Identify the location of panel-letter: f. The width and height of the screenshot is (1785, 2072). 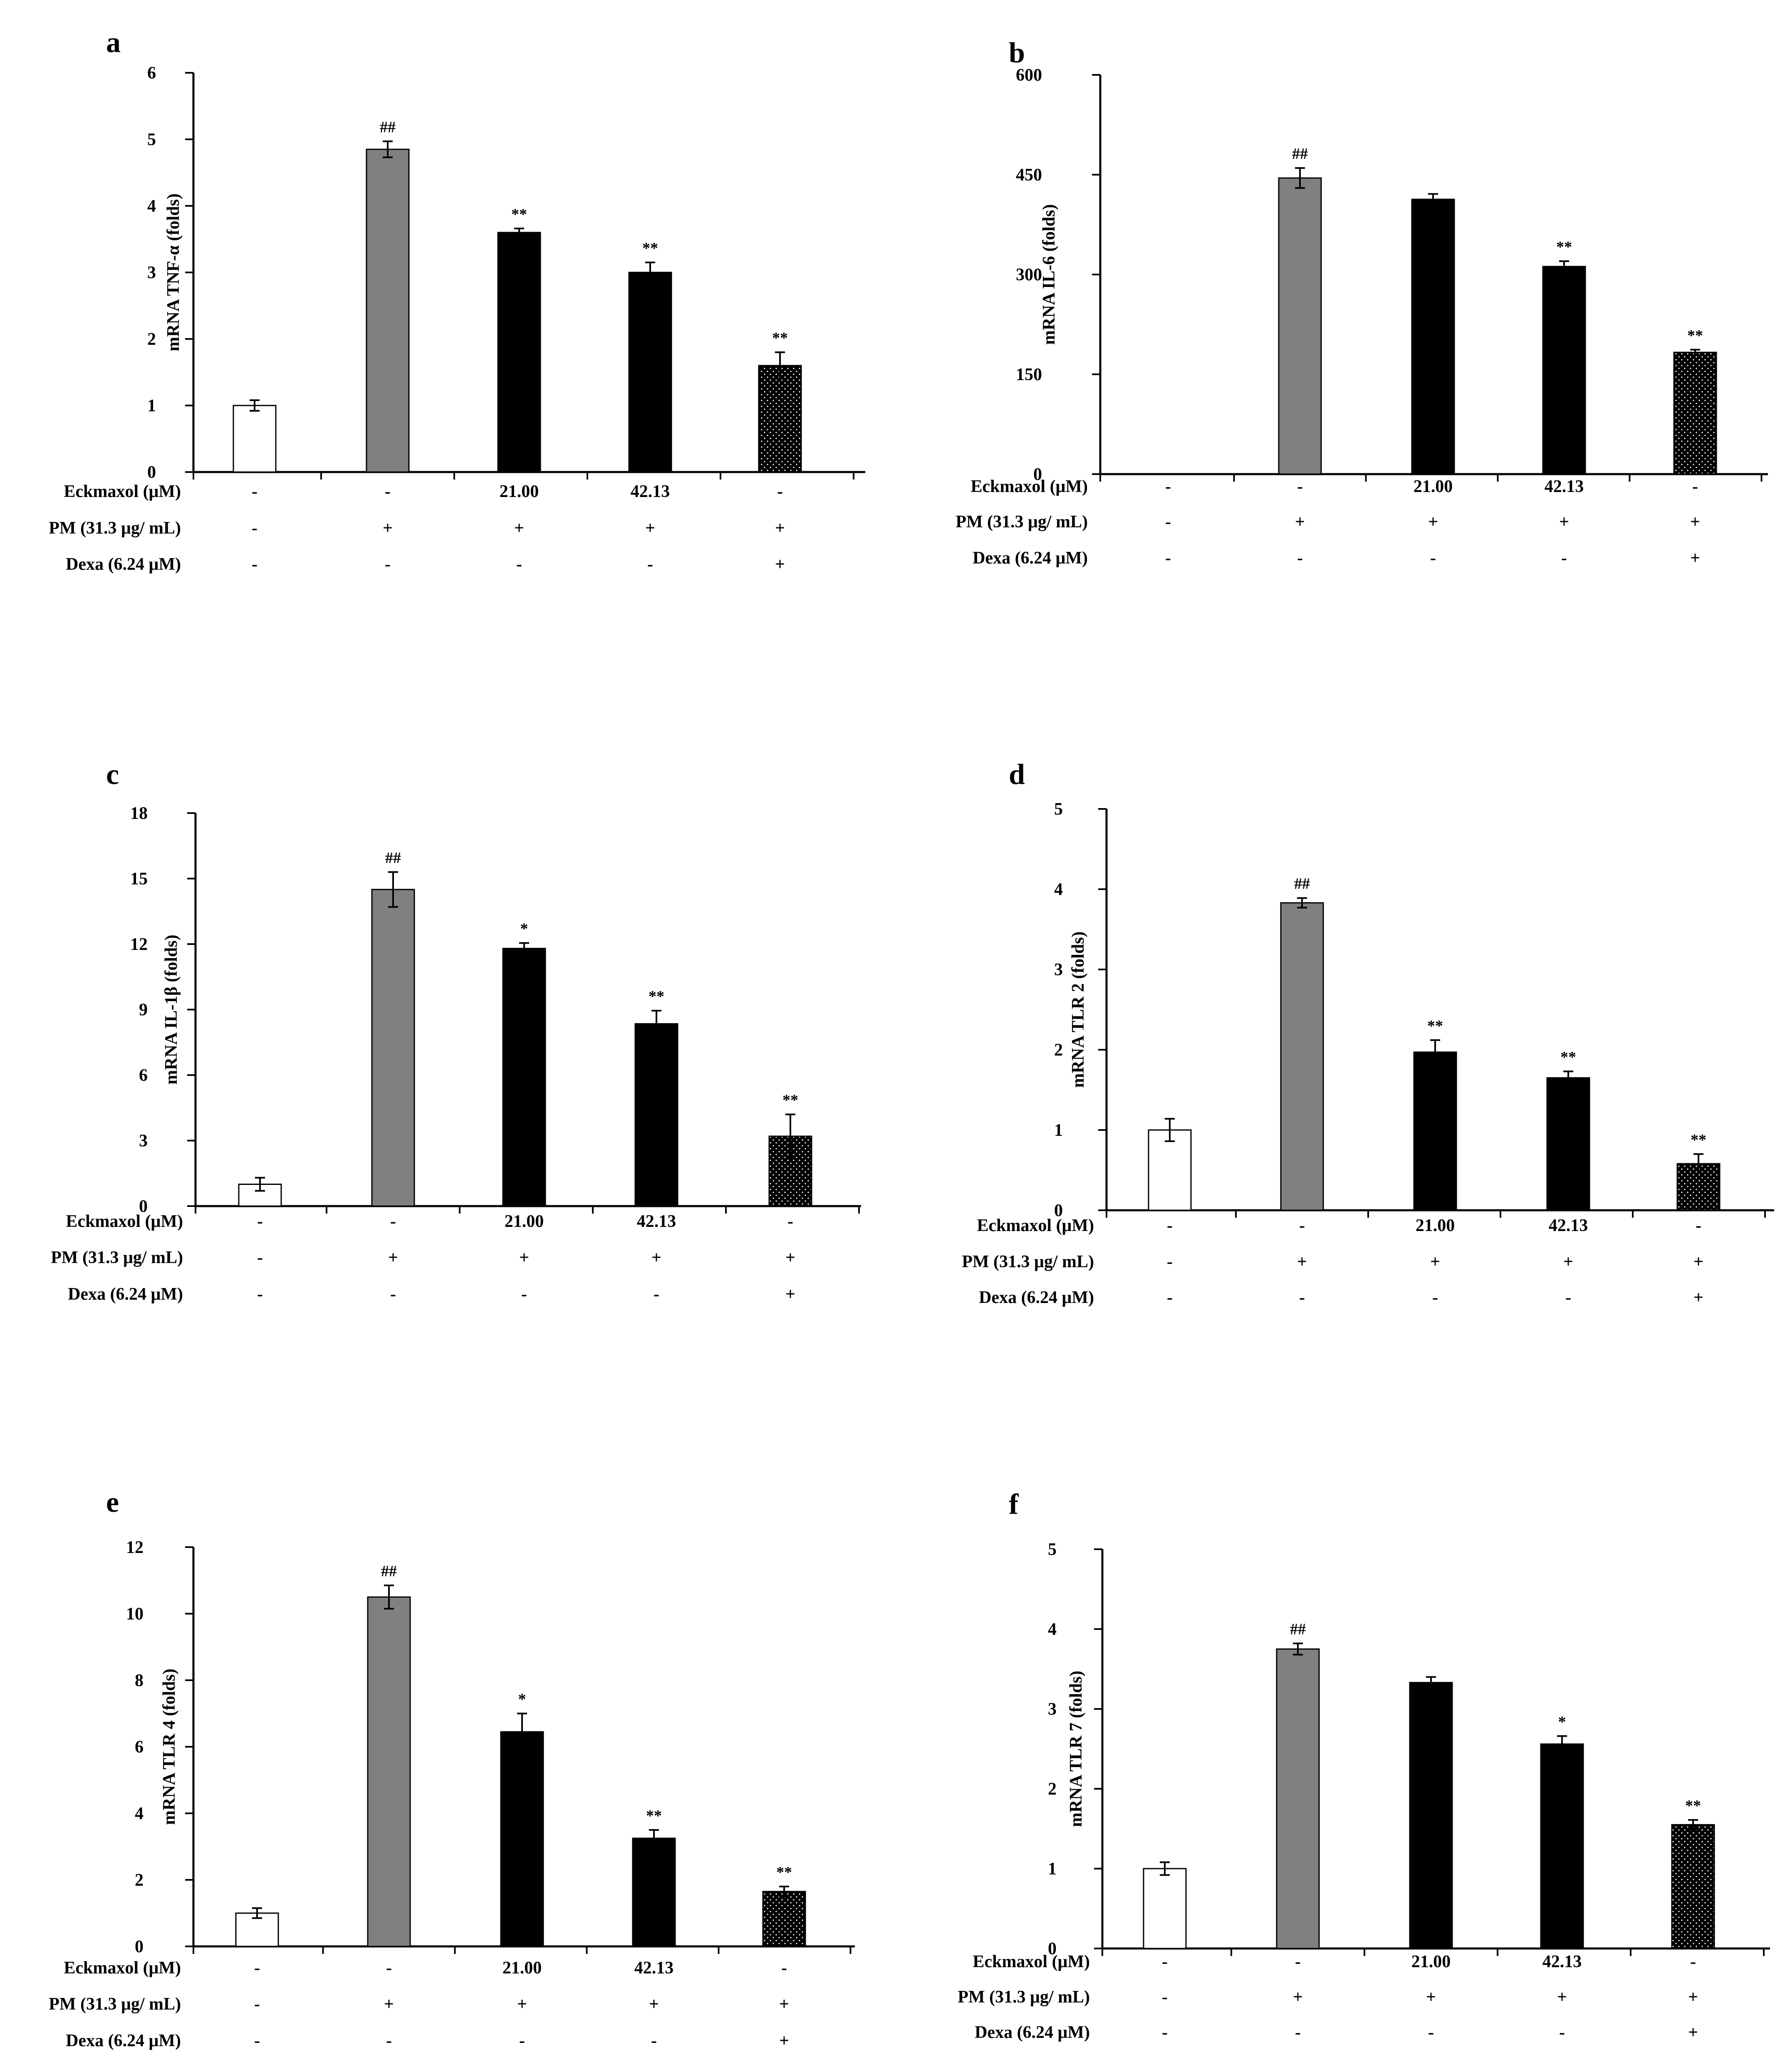
(1014, 1504).